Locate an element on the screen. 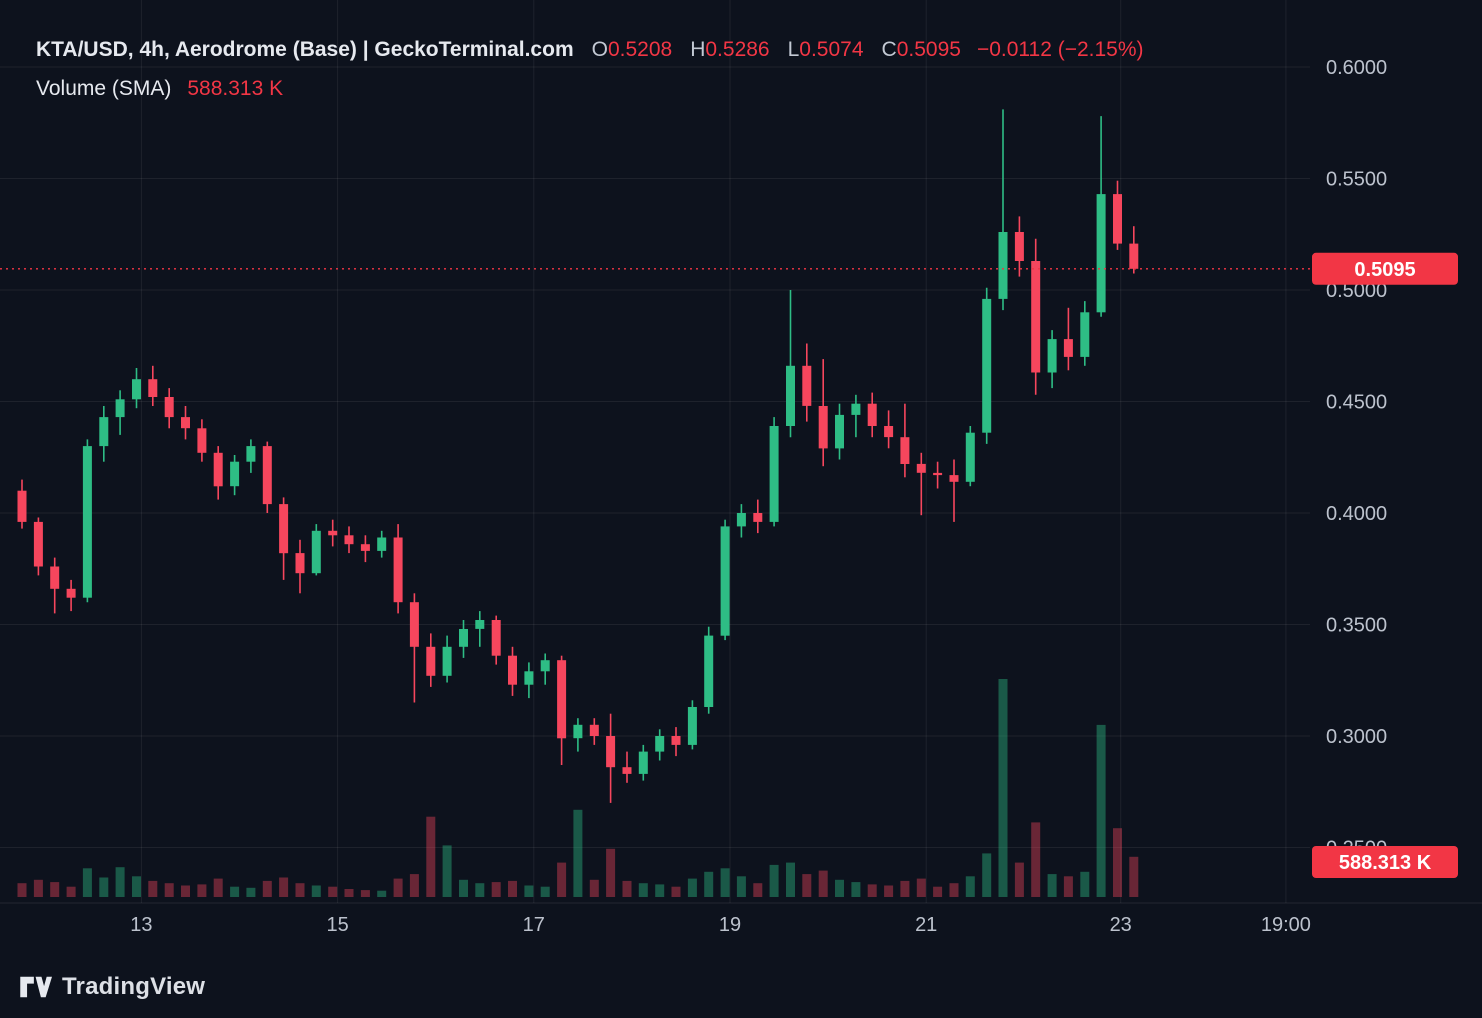 This screenshot has width=1482, height=1018. ohlc-close: C0.5095 is located at coordinates (921, 49).